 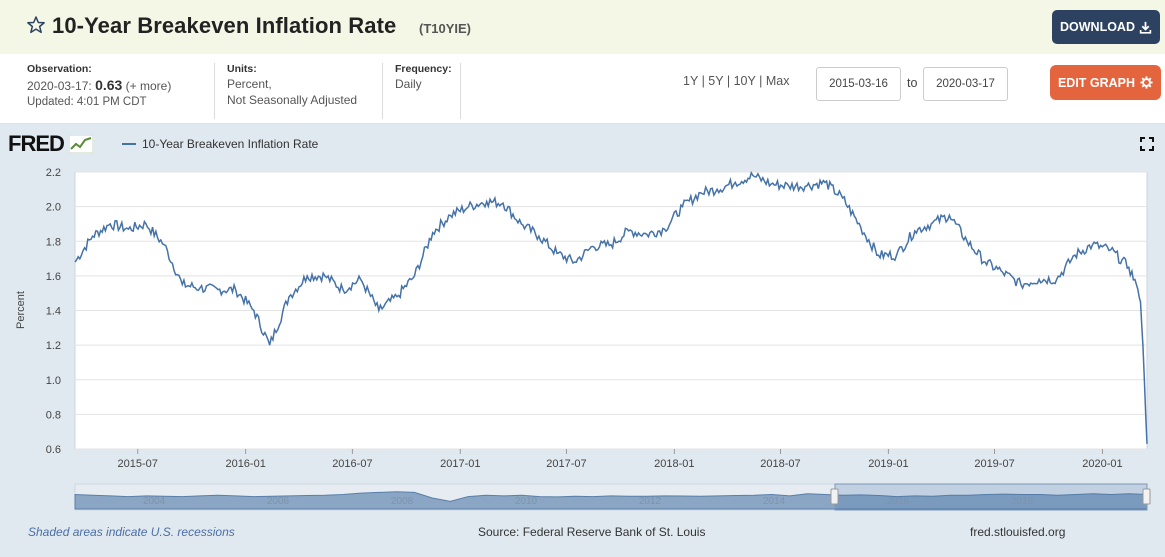 What do you see at coordinates (245, 464) in the screenshot?
I see `x-tick-label: 2016-01` at bounding box center [245, 464].